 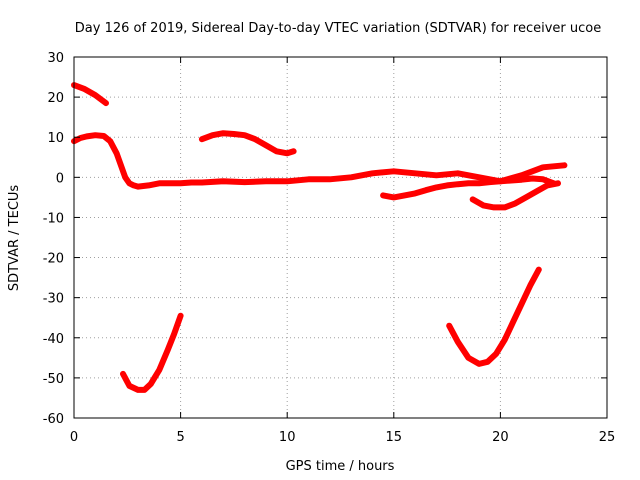 I want to click on x-axis-label: GPS time / hours, so click(x=340, y=466).